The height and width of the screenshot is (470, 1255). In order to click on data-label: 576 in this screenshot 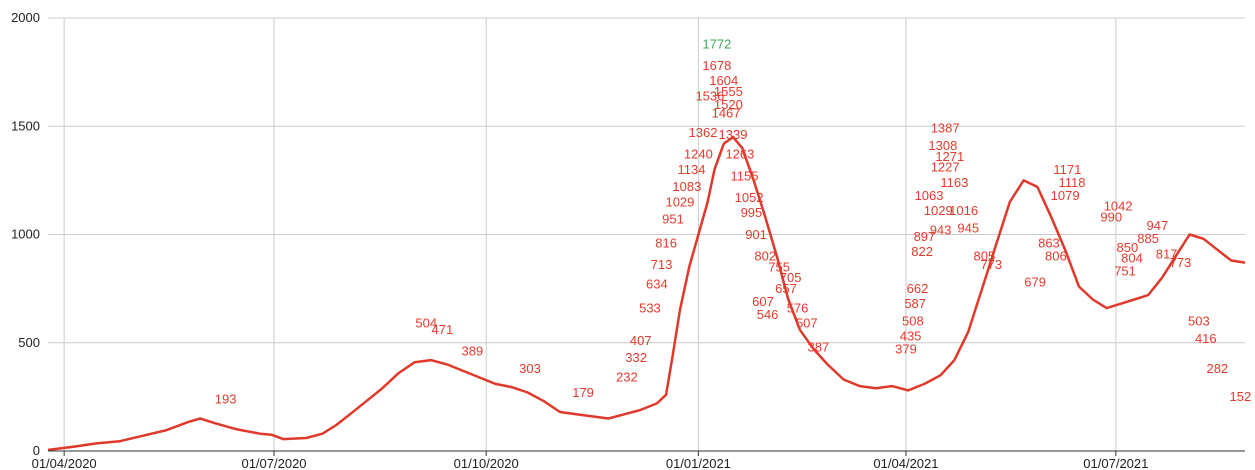, I will do `click(798, 307)`.